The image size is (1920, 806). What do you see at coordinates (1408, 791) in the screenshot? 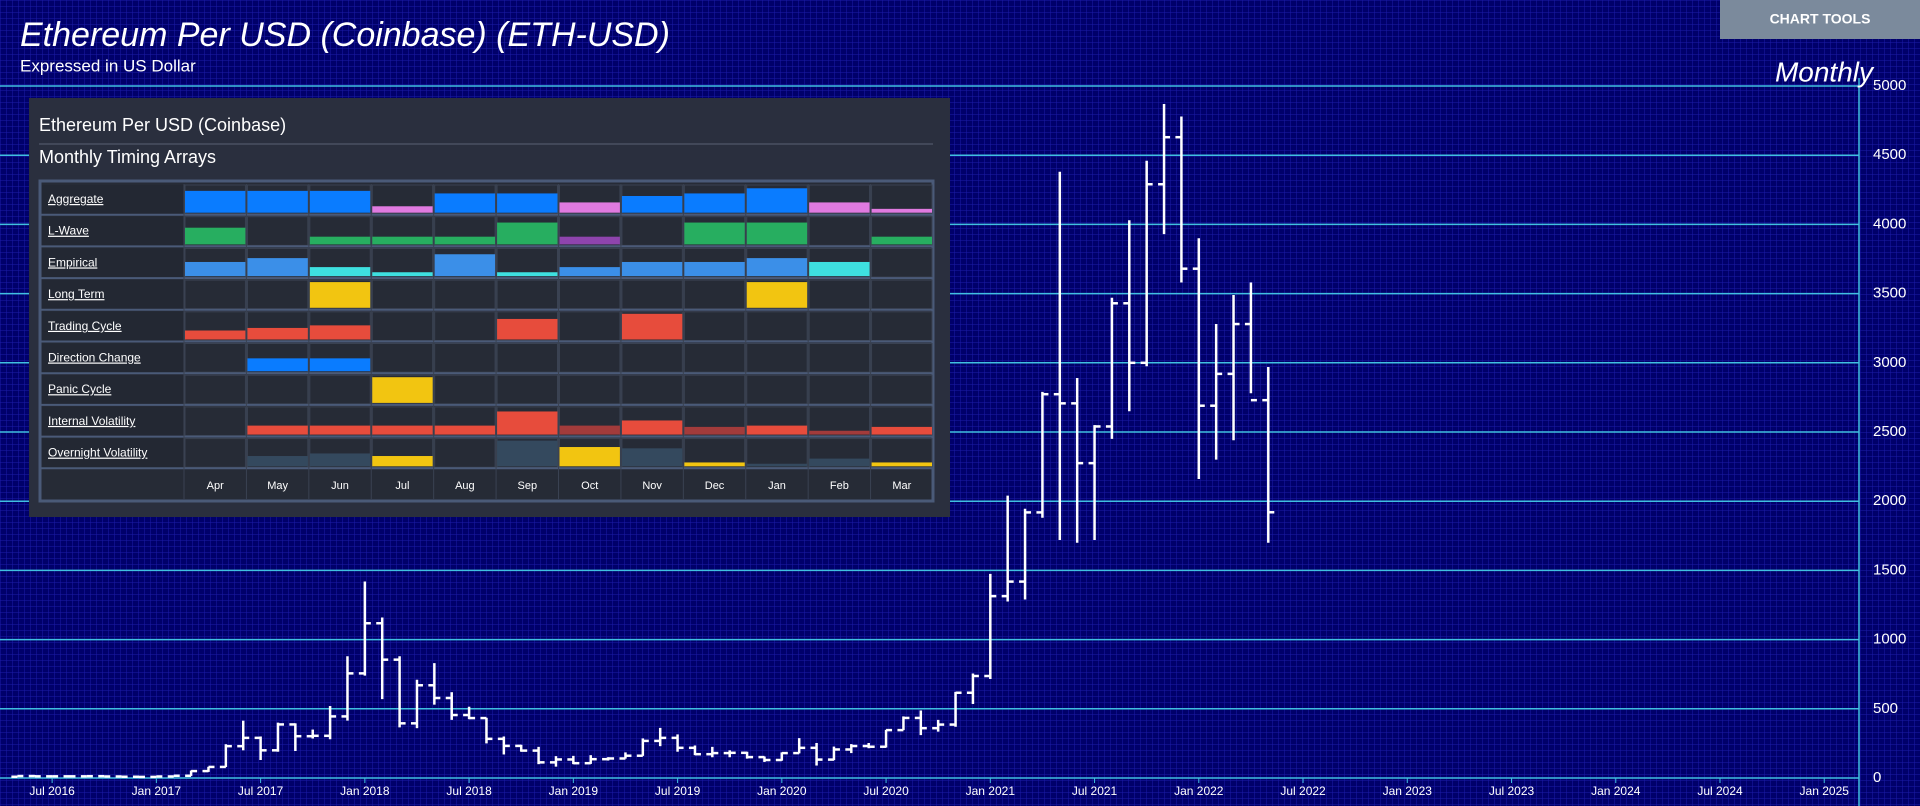
I see `x-tick-label: Jan 2023` at bounding box center [1408, 791].